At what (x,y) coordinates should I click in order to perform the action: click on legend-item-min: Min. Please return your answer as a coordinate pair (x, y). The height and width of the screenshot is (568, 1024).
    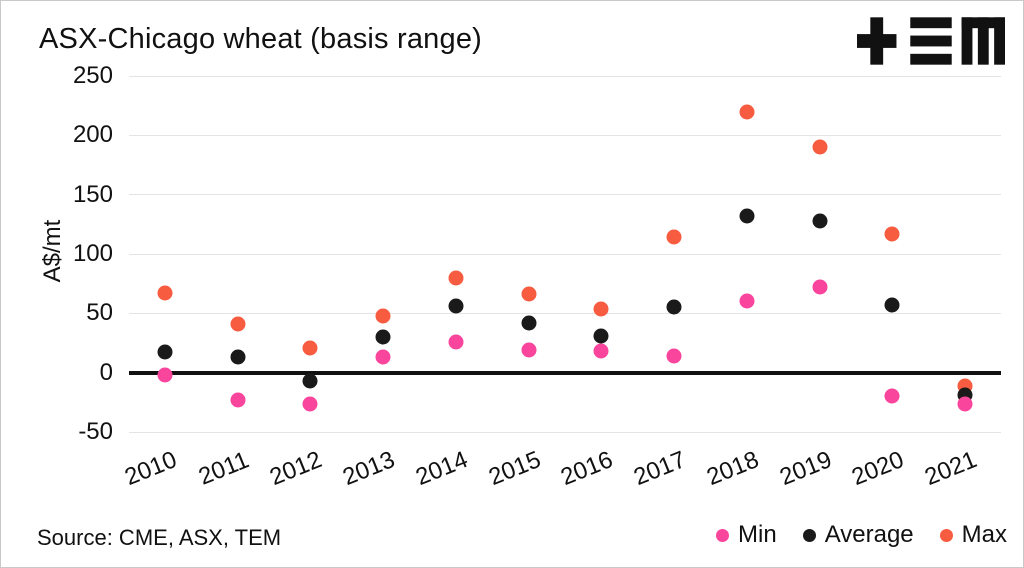
    Looking at the image, I should click on (746, 535).